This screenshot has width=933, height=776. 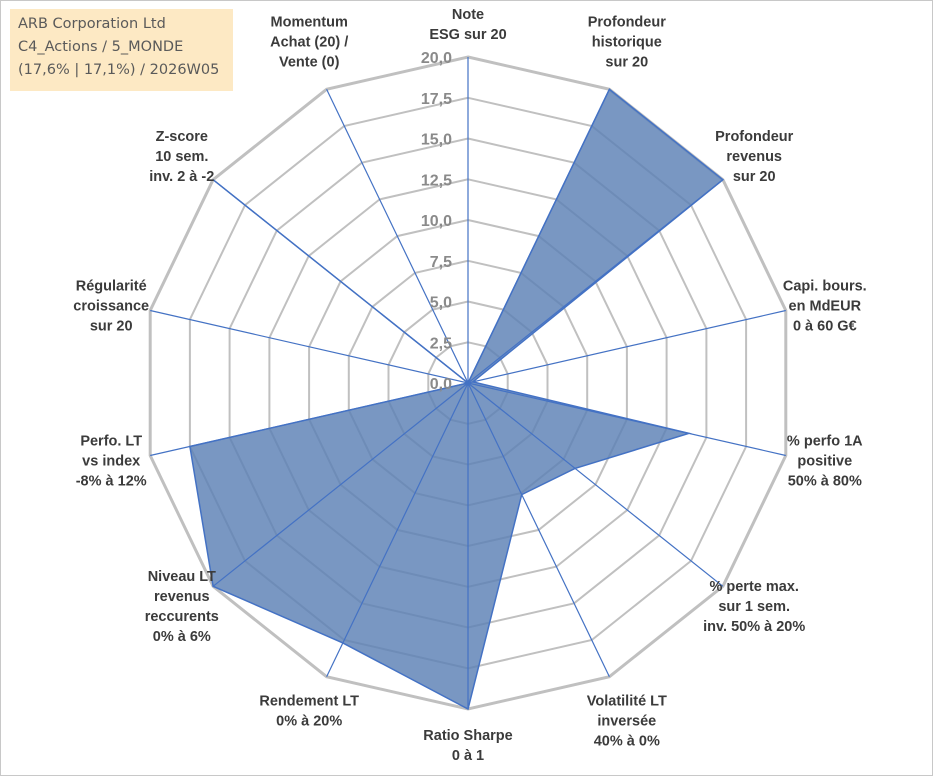 I want to click on axis-label-line: Momentum, so click(x=309, y=23).